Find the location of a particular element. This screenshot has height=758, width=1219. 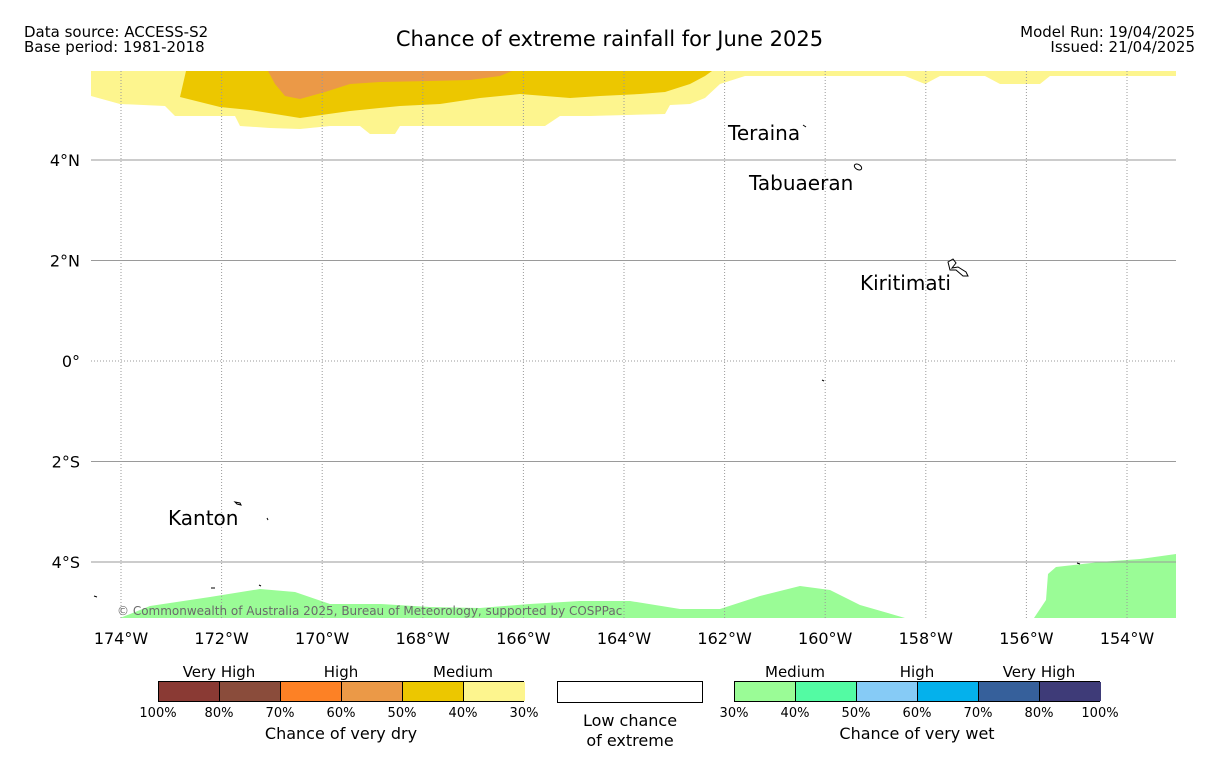

latitude-label: 2°S is located at coordinates (66, 462).